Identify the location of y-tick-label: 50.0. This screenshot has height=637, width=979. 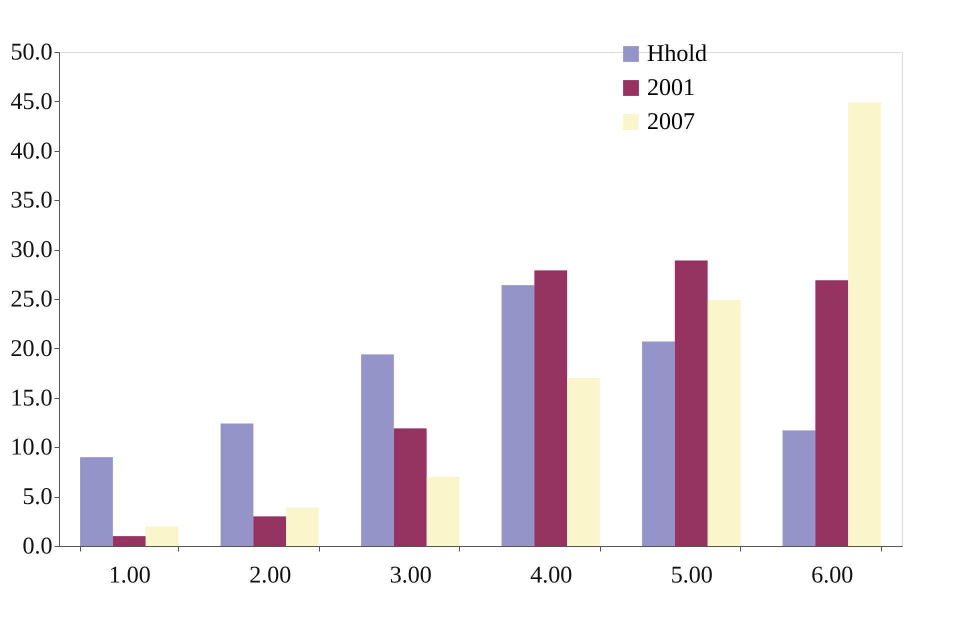
(31, 53).